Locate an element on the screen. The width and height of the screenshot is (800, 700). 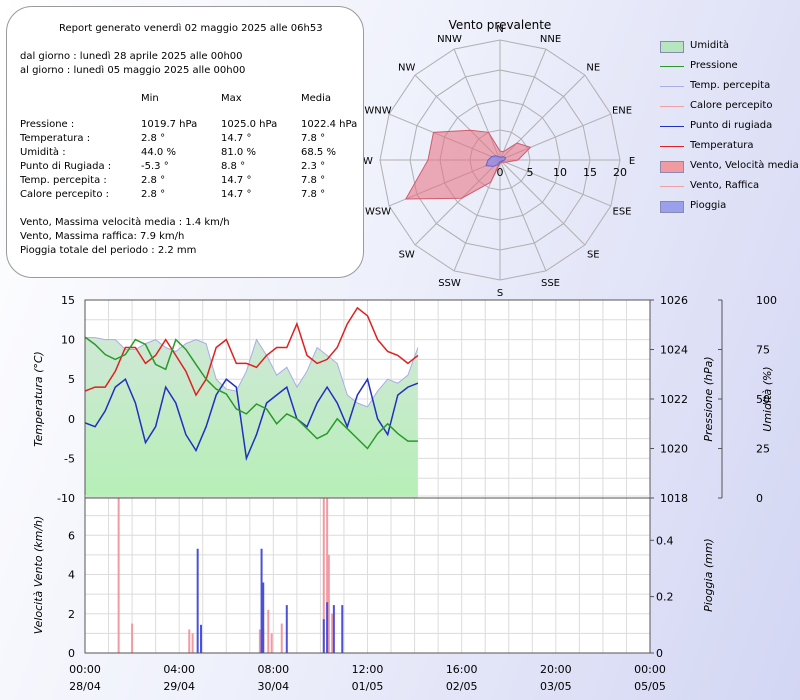
pressure-axis-title: Pressione (hPa) is located at coordinates (708, 398).